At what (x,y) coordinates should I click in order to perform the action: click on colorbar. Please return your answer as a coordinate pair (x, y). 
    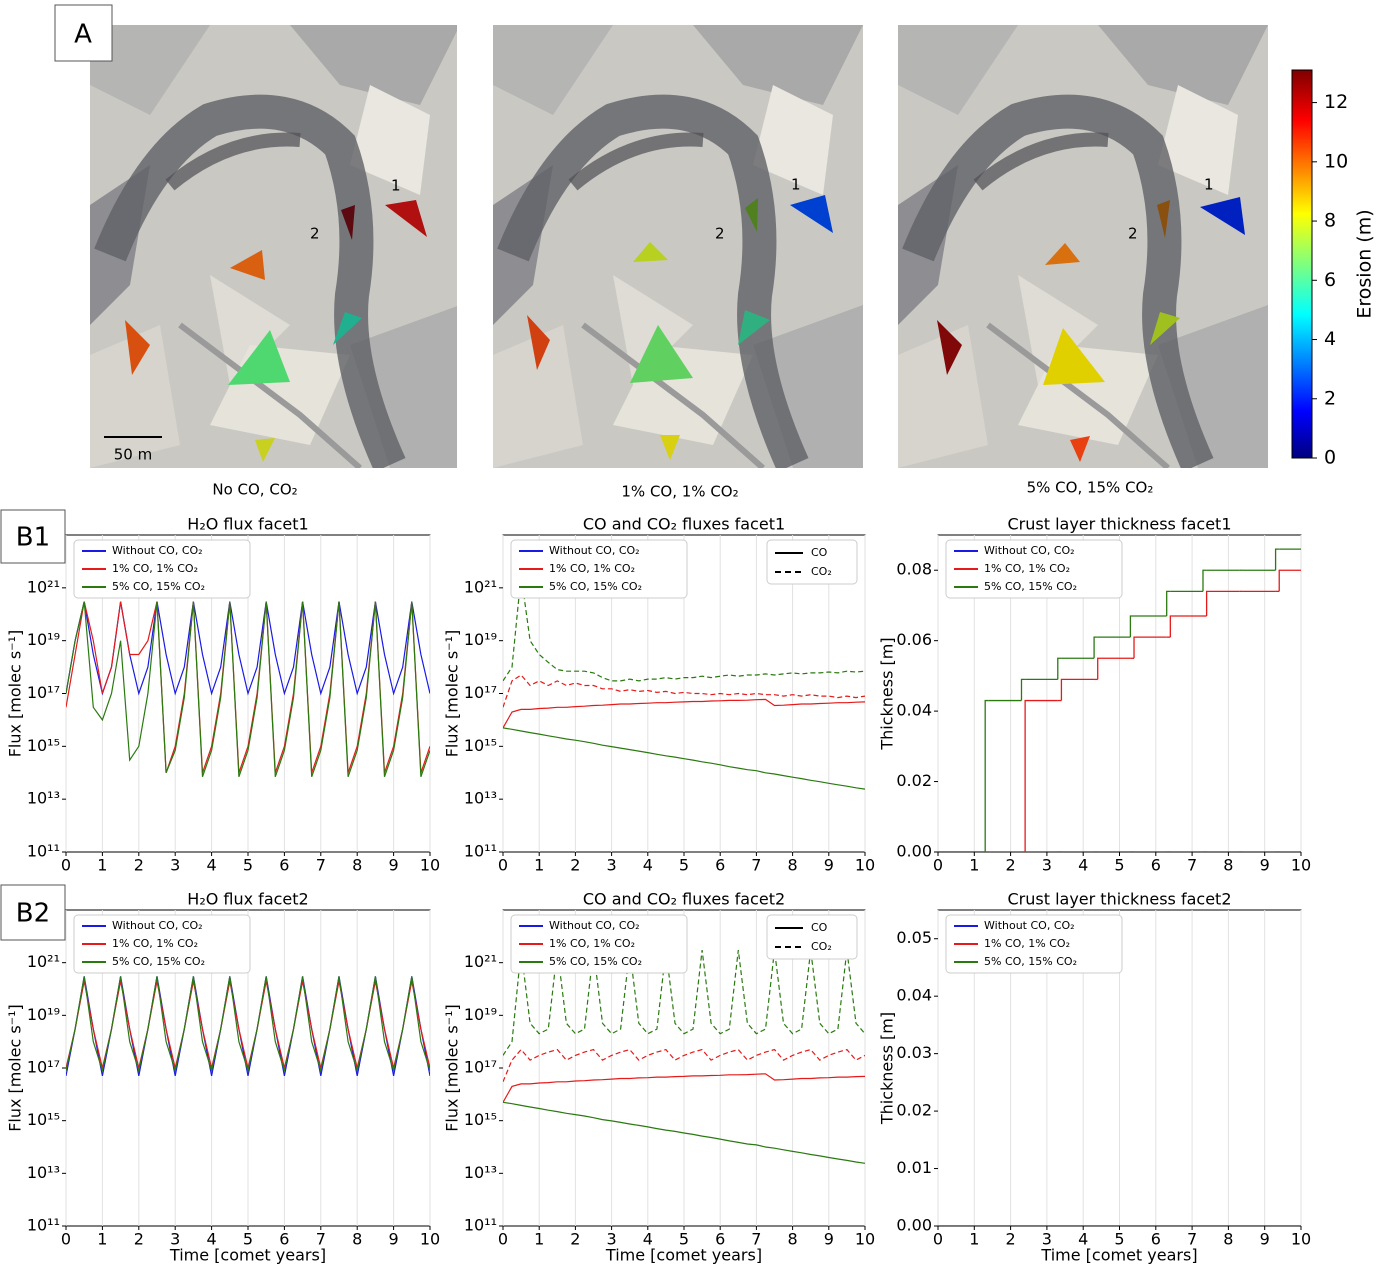
    Looking at the image, I should click on (1302, 264).